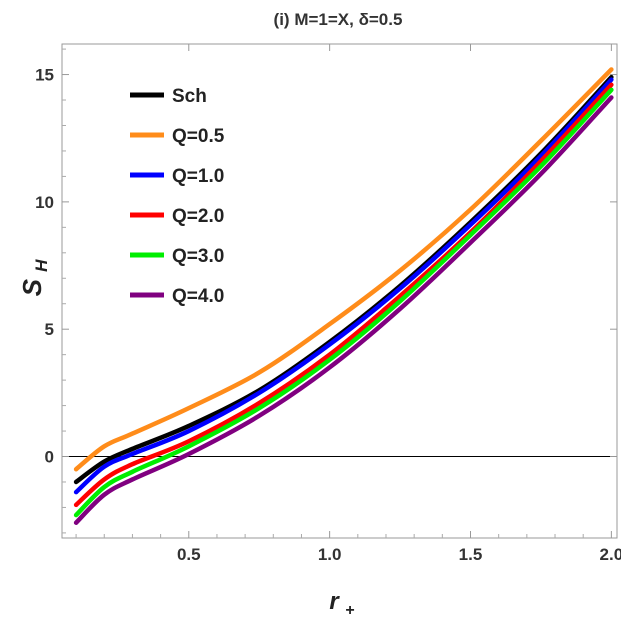  Describe the element at coordinates (330, 554) in the screenshot. I see `x-tick-label: 1.0` at that location.